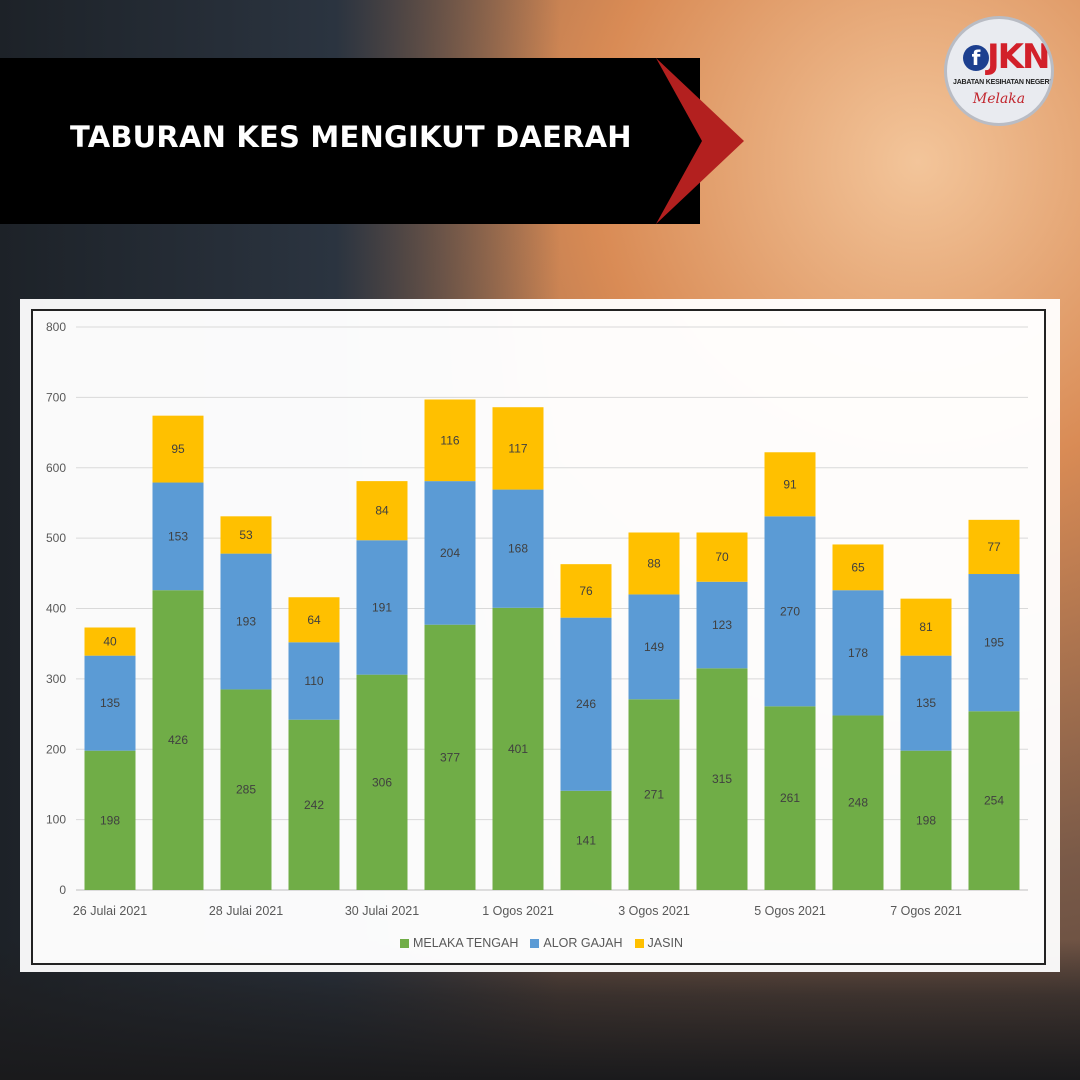 This screenshot has height=1080, width=1080. What do you see at coordinates (466, 943) in the screenshot?
I see `legend-label-melaka-tengah: MELAKA TENGAH` at bounding box center [466, 943].